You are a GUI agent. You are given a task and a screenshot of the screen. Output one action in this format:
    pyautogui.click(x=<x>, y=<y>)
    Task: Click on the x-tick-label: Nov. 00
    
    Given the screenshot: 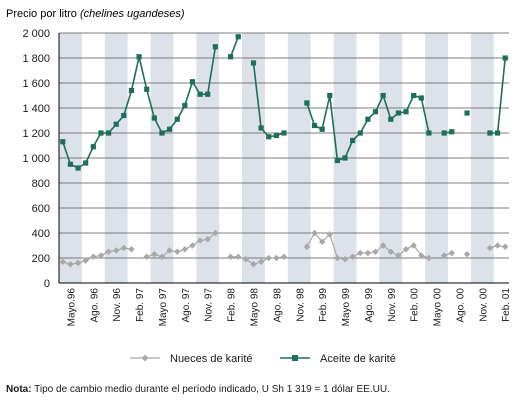 What is the action you would take?
    pyautogui.click(x=483, y=305)
    